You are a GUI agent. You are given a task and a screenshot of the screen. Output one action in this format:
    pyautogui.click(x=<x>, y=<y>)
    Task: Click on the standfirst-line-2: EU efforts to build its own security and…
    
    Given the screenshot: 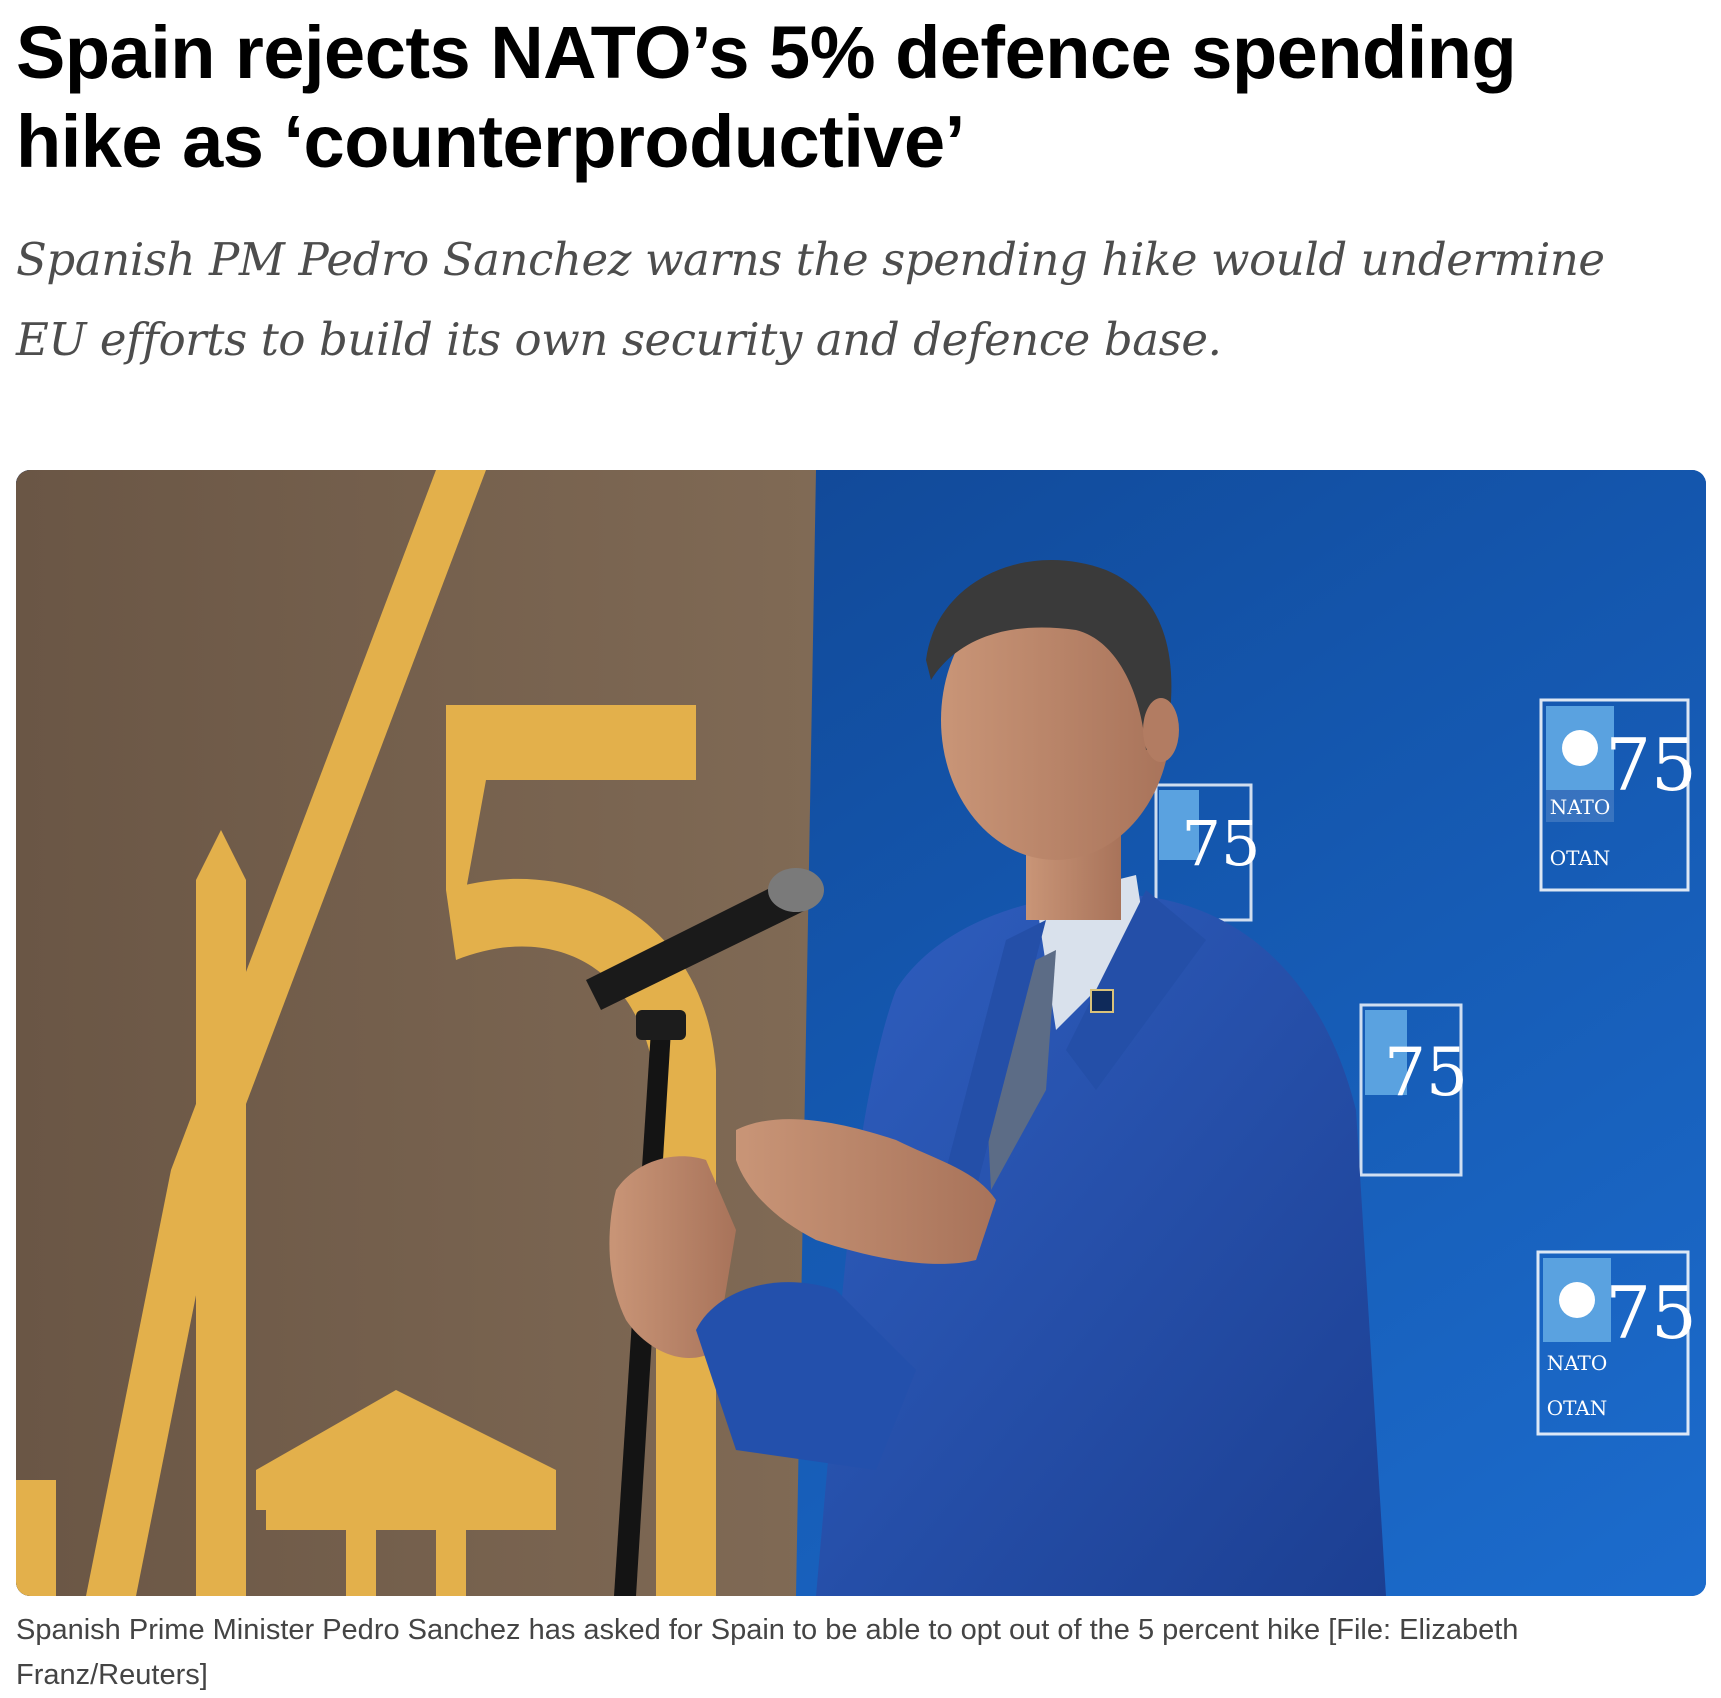 What is the action you would take?
    pyautogui.click(x=619, y=339)
    